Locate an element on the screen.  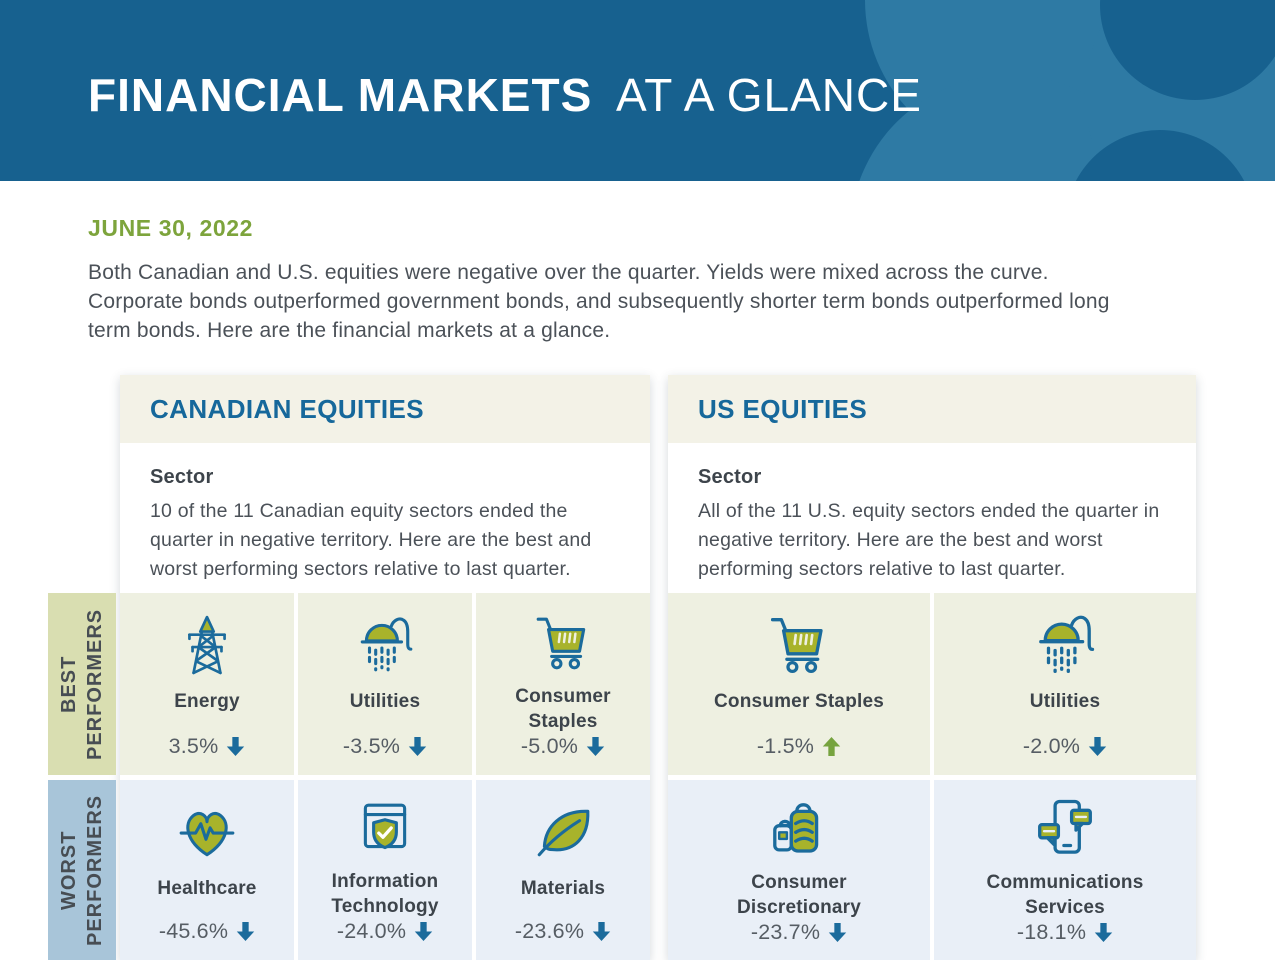
page-title-secondary: AT A GLANCE is located at coordinates (769, 95).